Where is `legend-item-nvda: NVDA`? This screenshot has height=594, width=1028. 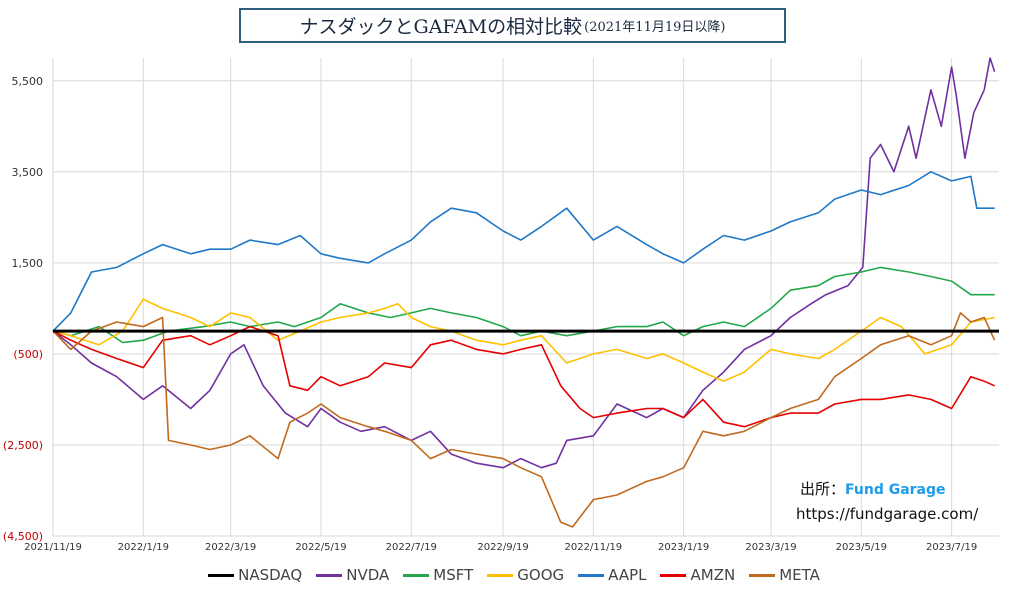
legend-item-nvda: NVDA is located at coordinates (352, 575).